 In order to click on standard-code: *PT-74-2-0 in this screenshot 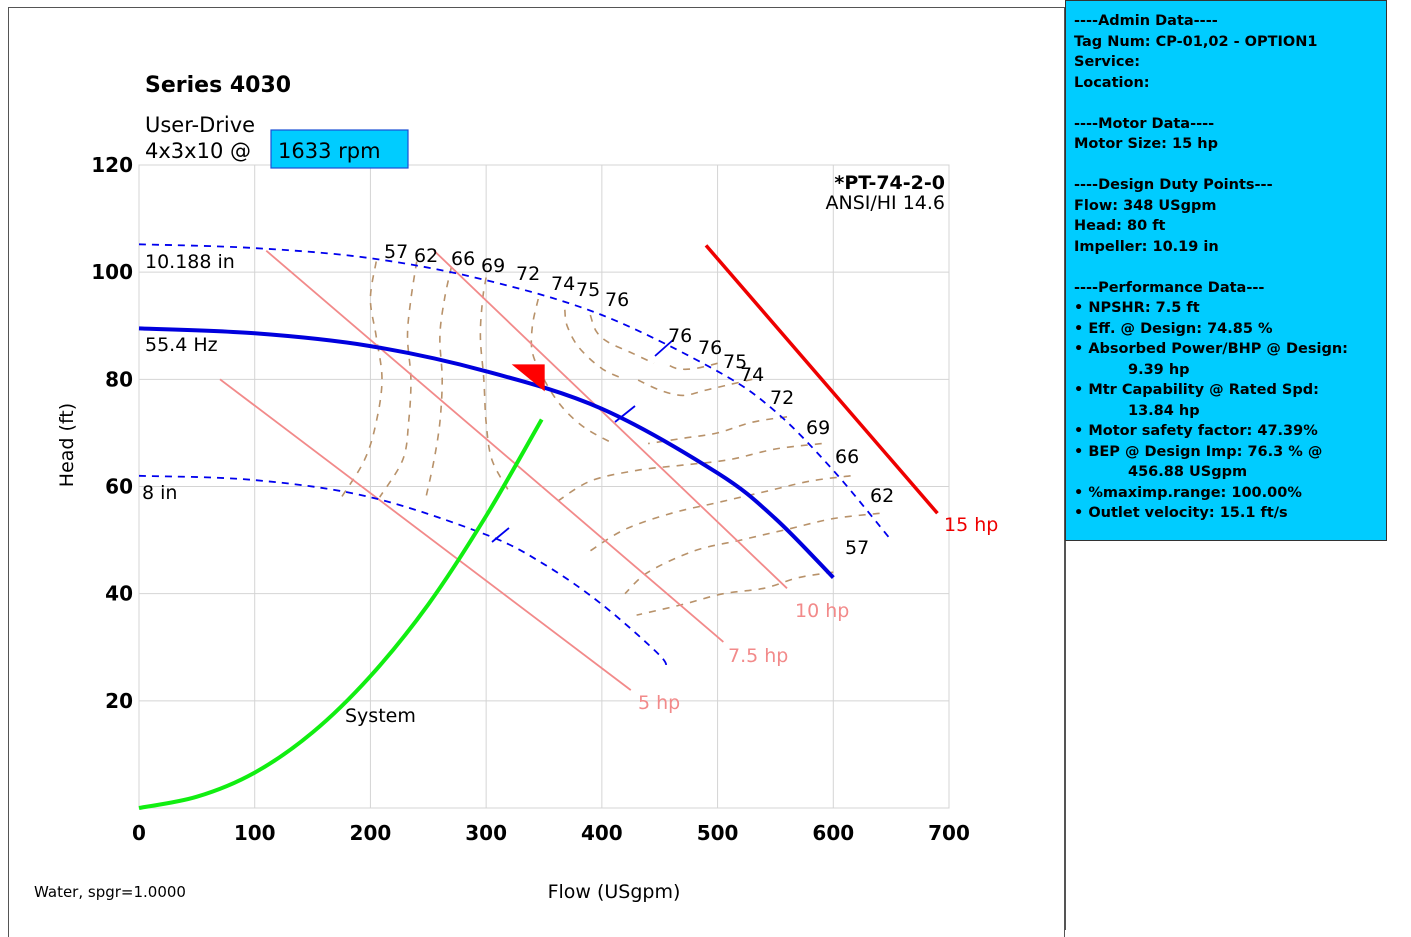, I will do `click(889, 183)`.